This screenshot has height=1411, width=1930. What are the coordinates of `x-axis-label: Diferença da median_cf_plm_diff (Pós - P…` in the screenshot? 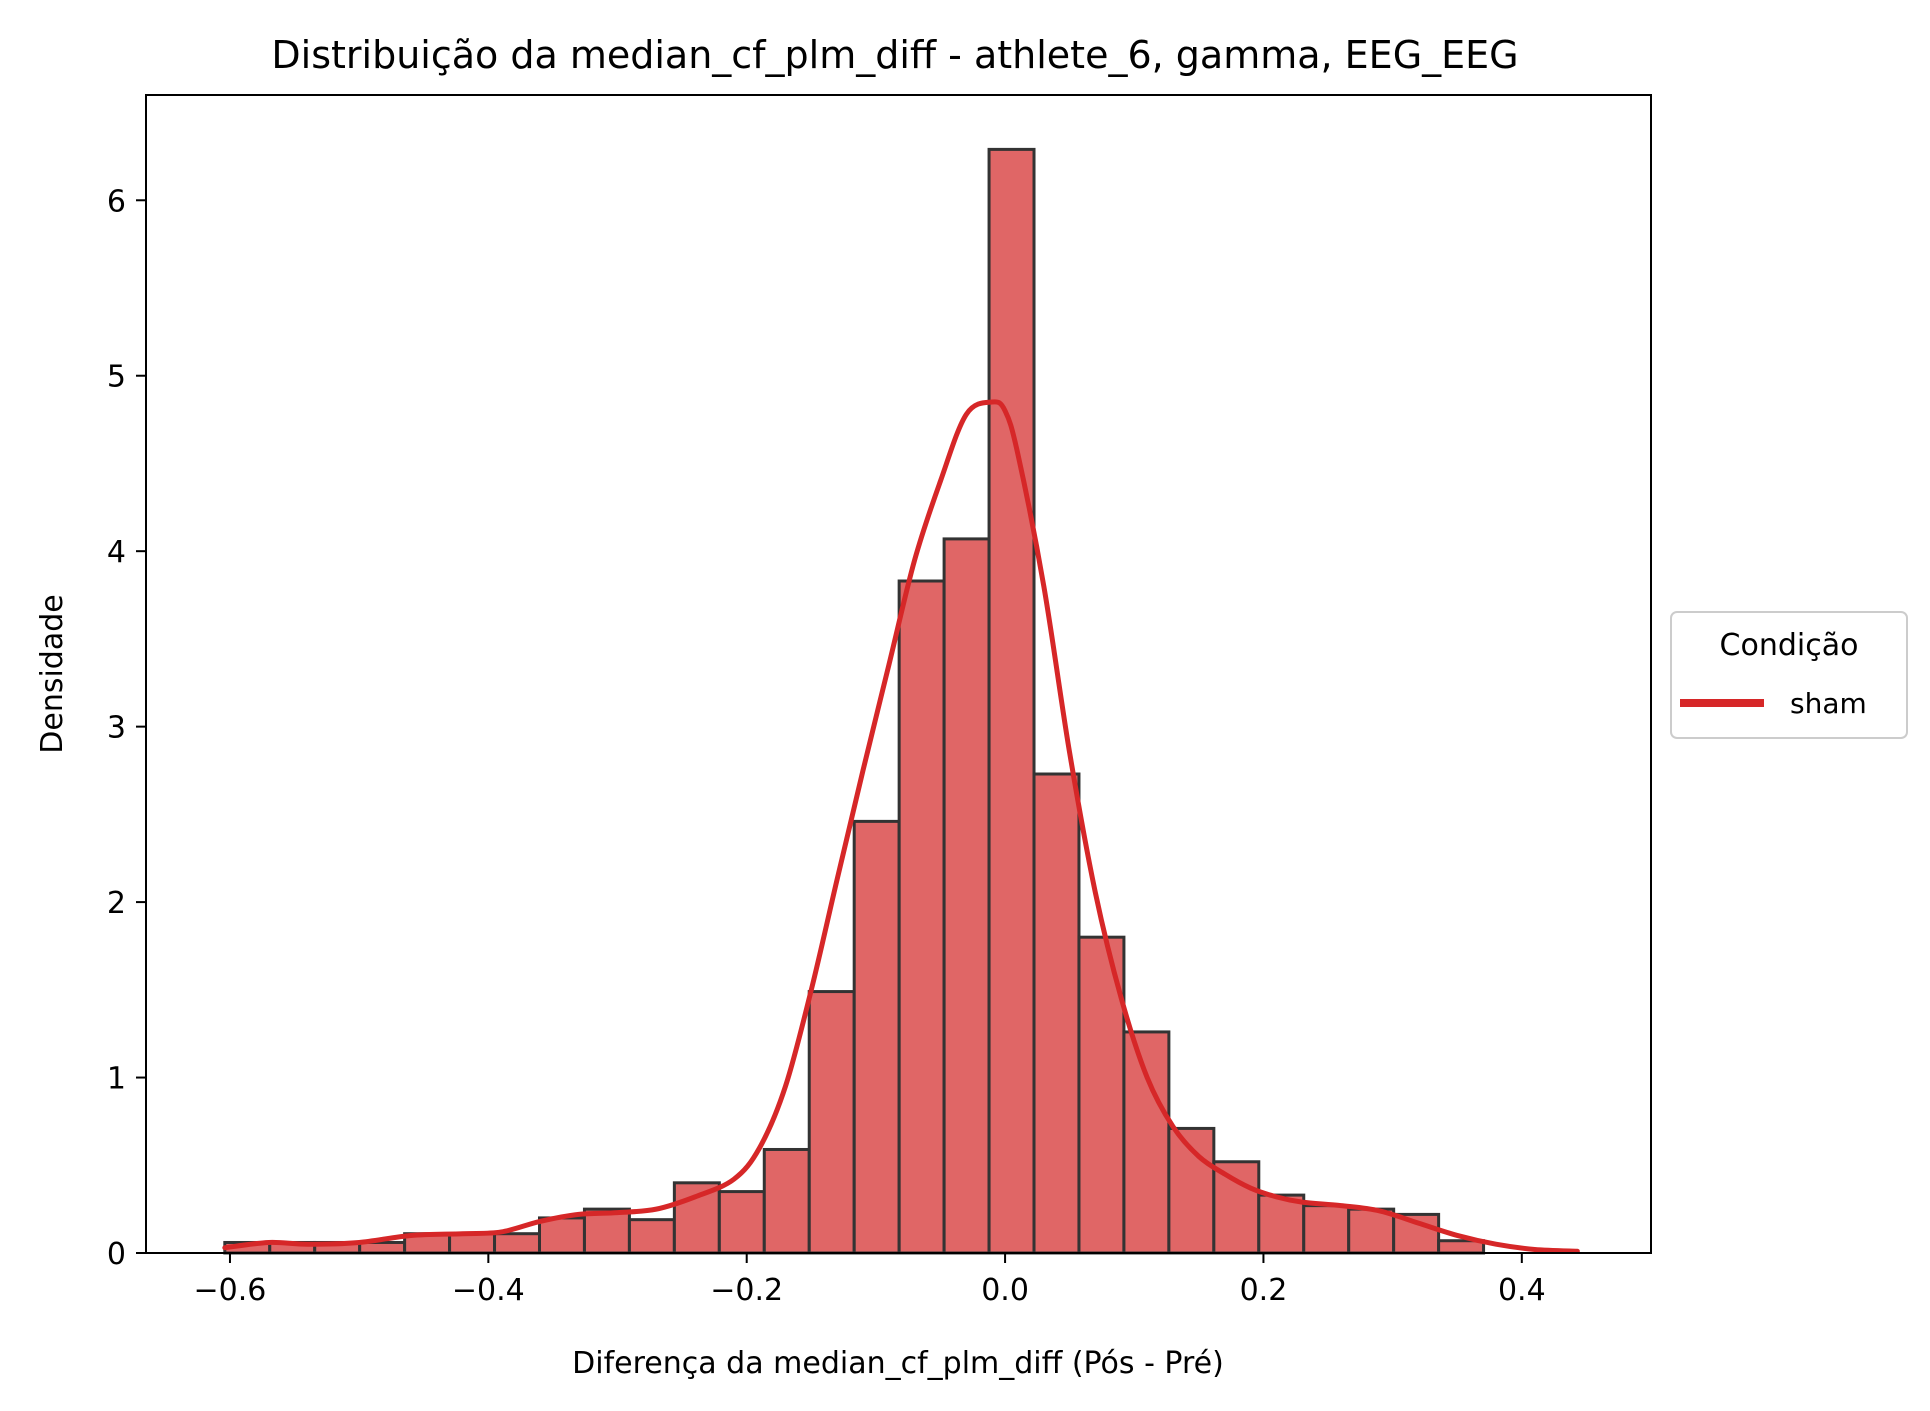 It's located at (898, 1363).